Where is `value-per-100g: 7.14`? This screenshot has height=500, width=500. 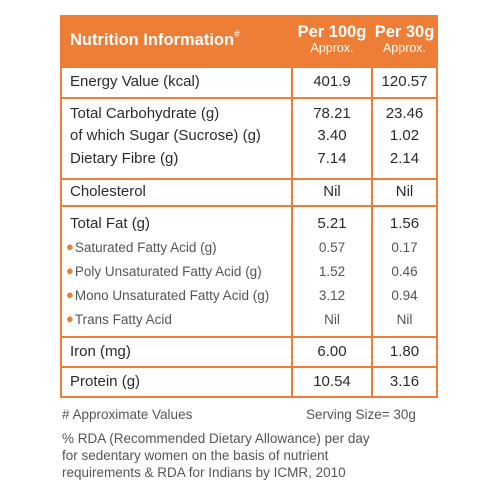
value-per-100g: 7.14 is located at coordinates (332, 158).